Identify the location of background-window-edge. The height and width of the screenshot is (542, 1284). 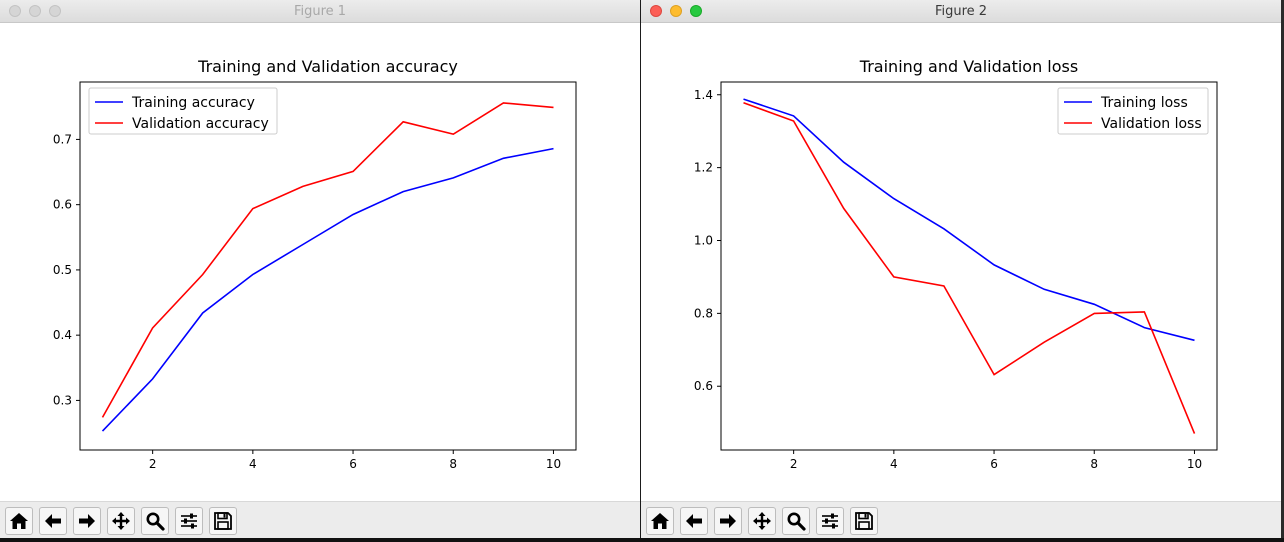
(1282, 271).